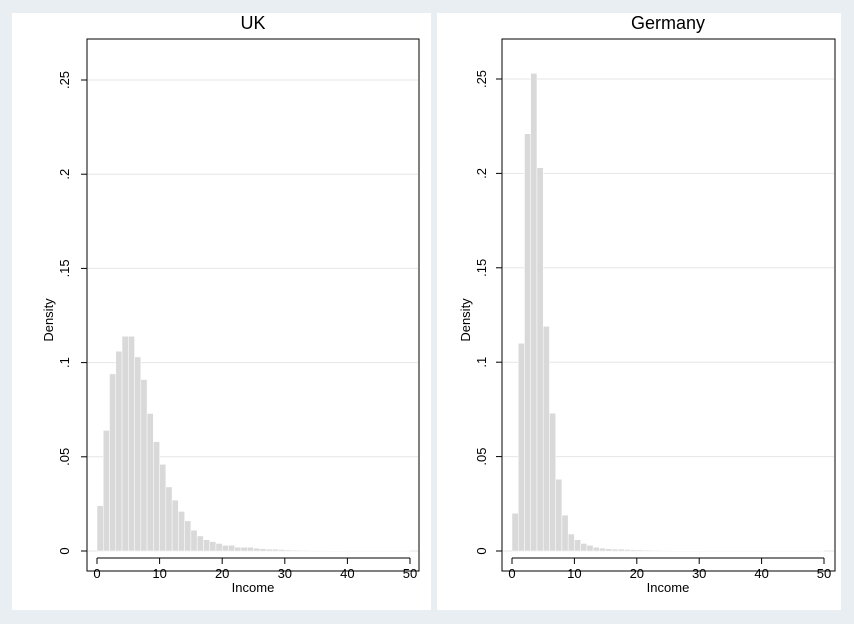 The image size is (854, 624). What do you see at coordinates (253, 443) in the screenshot?
I see `uk-bars` at bounding box center [253, 443].